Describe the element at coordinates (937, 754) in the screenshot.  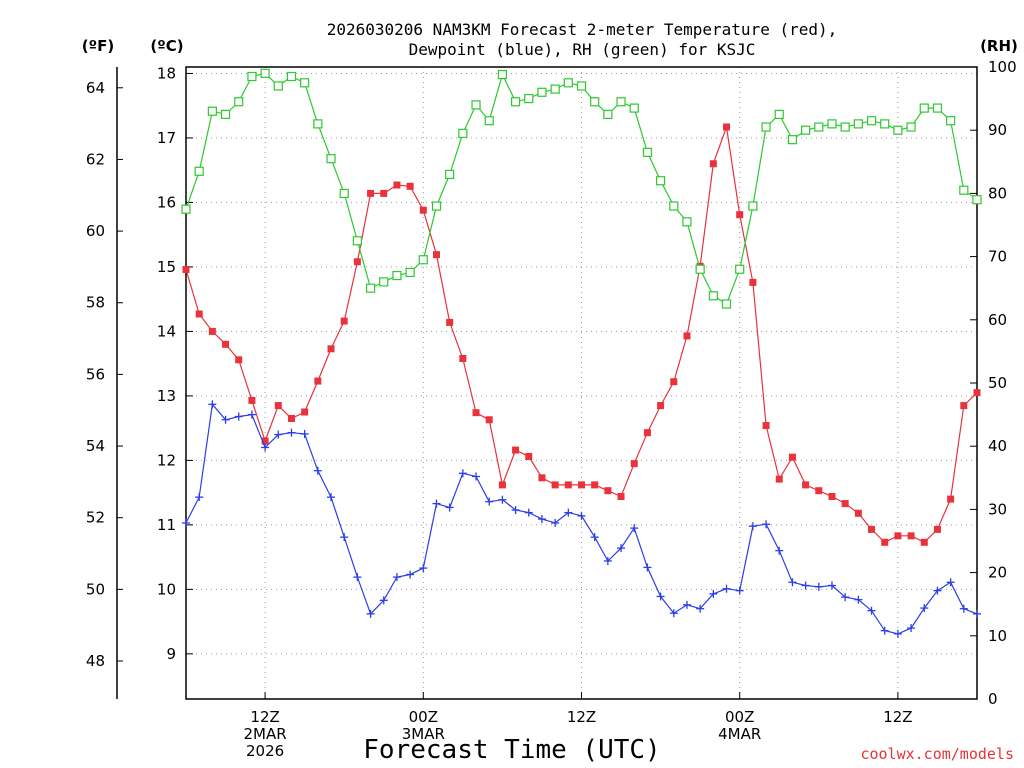
I see `credit-text: coolwx.com/models` at that location.